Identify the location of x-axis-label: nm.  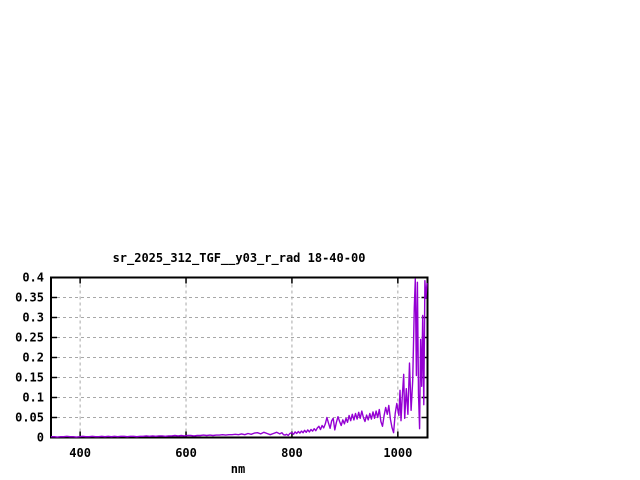
(238, 469).